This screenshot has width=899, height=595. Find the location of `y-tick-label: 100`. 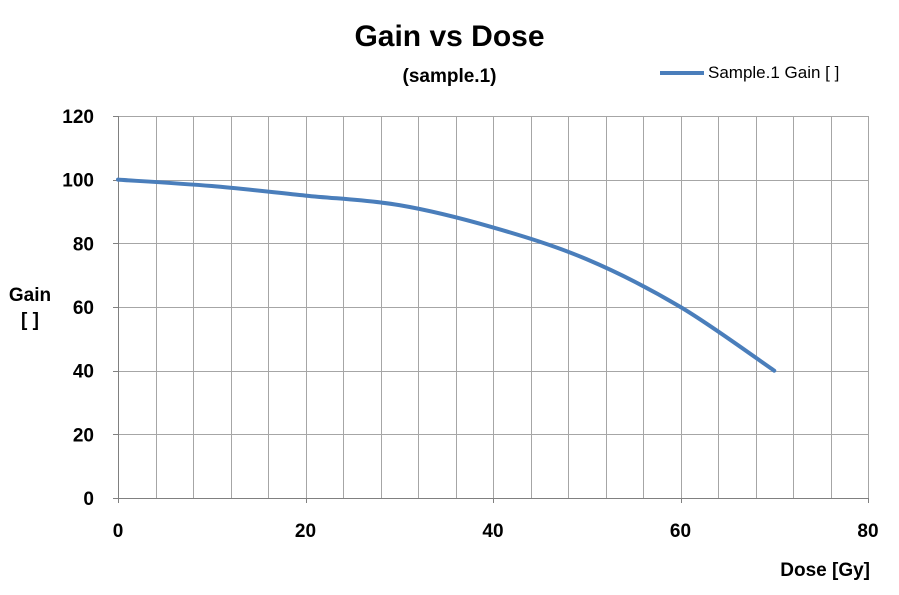

y-tick-label: 100 is located at coordinates (78, 181).